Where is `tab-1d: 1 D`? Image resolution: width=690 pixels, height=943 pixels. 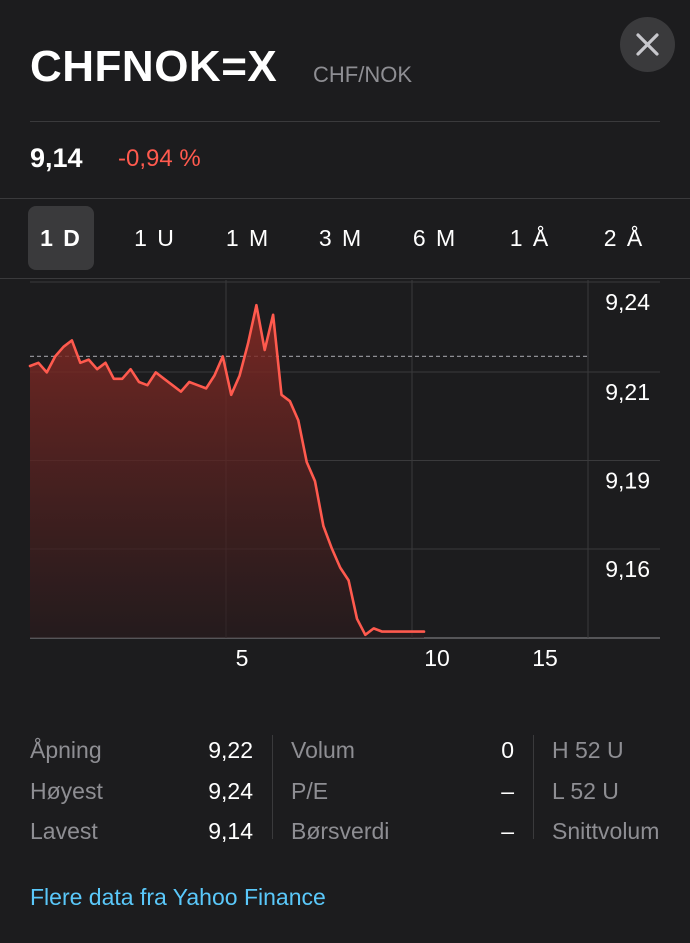
tab-1d: 1 D is located at coordinates (61, 238).